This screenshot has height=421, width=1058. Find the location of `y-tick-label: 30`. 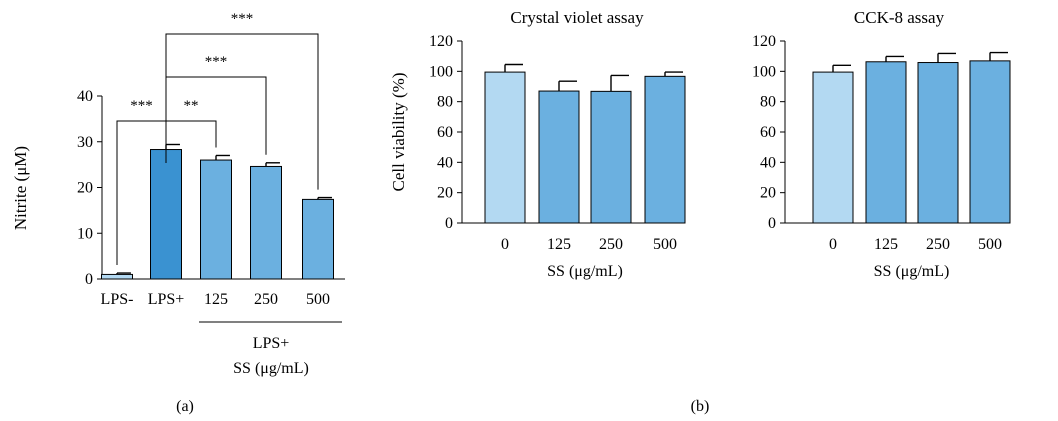

y-tick-label: 30 is located at coordinates (85, 142).